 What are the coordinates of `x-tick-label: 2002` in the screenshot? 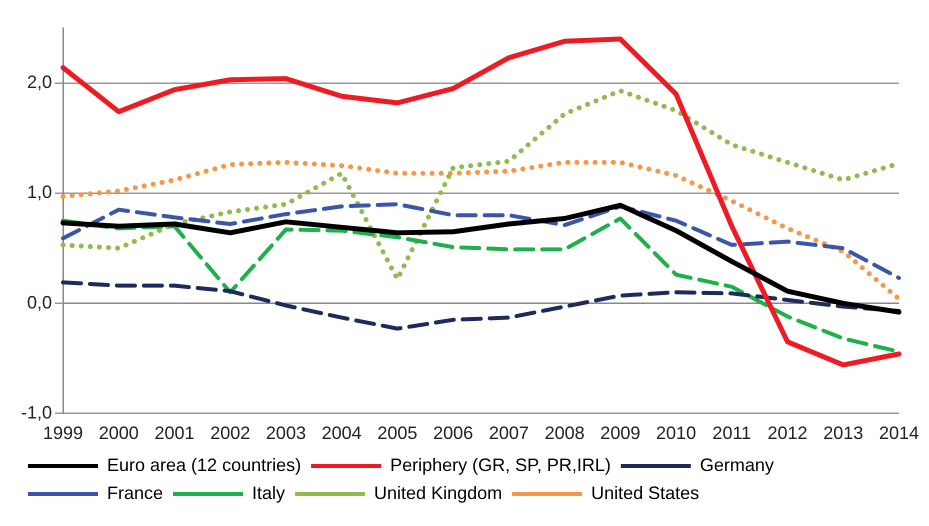 It's located at (230, 433).